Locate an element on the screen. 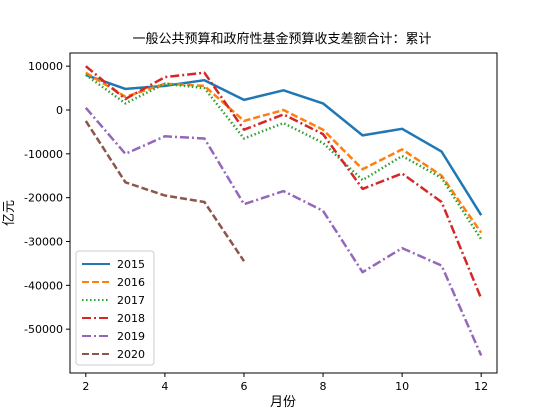 This screenshot has height=415, width=554. y-tick-label: 10000 is located at coordinates (45, 66).